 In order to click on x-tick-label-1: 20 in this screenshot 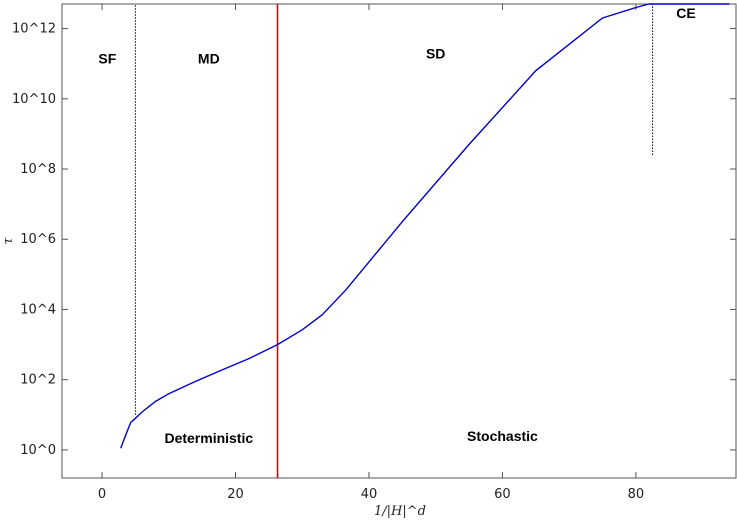, I will do `click(235, 494)`.